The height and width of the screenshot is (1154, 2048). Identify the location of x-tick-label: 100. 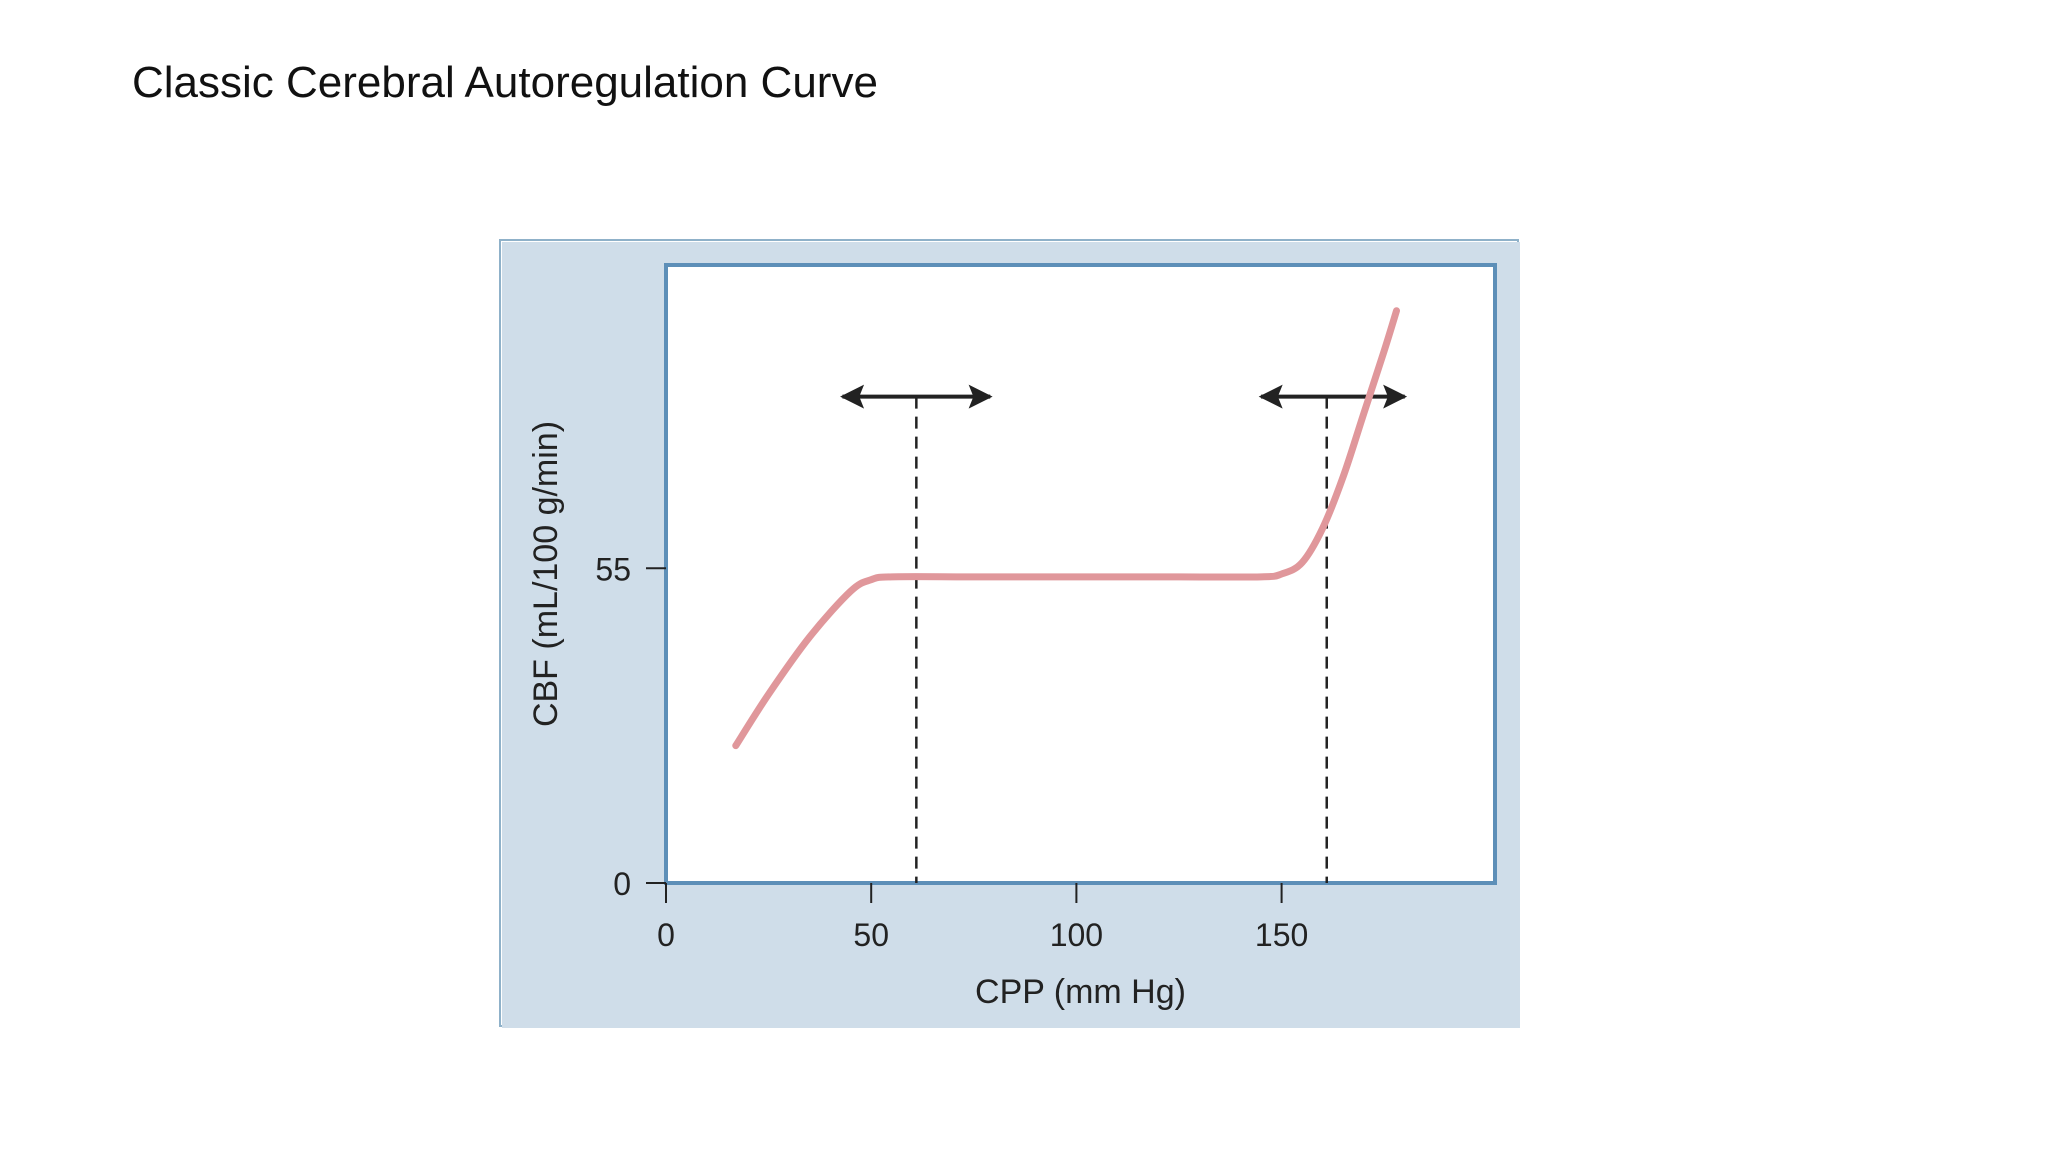
(1076, 935).